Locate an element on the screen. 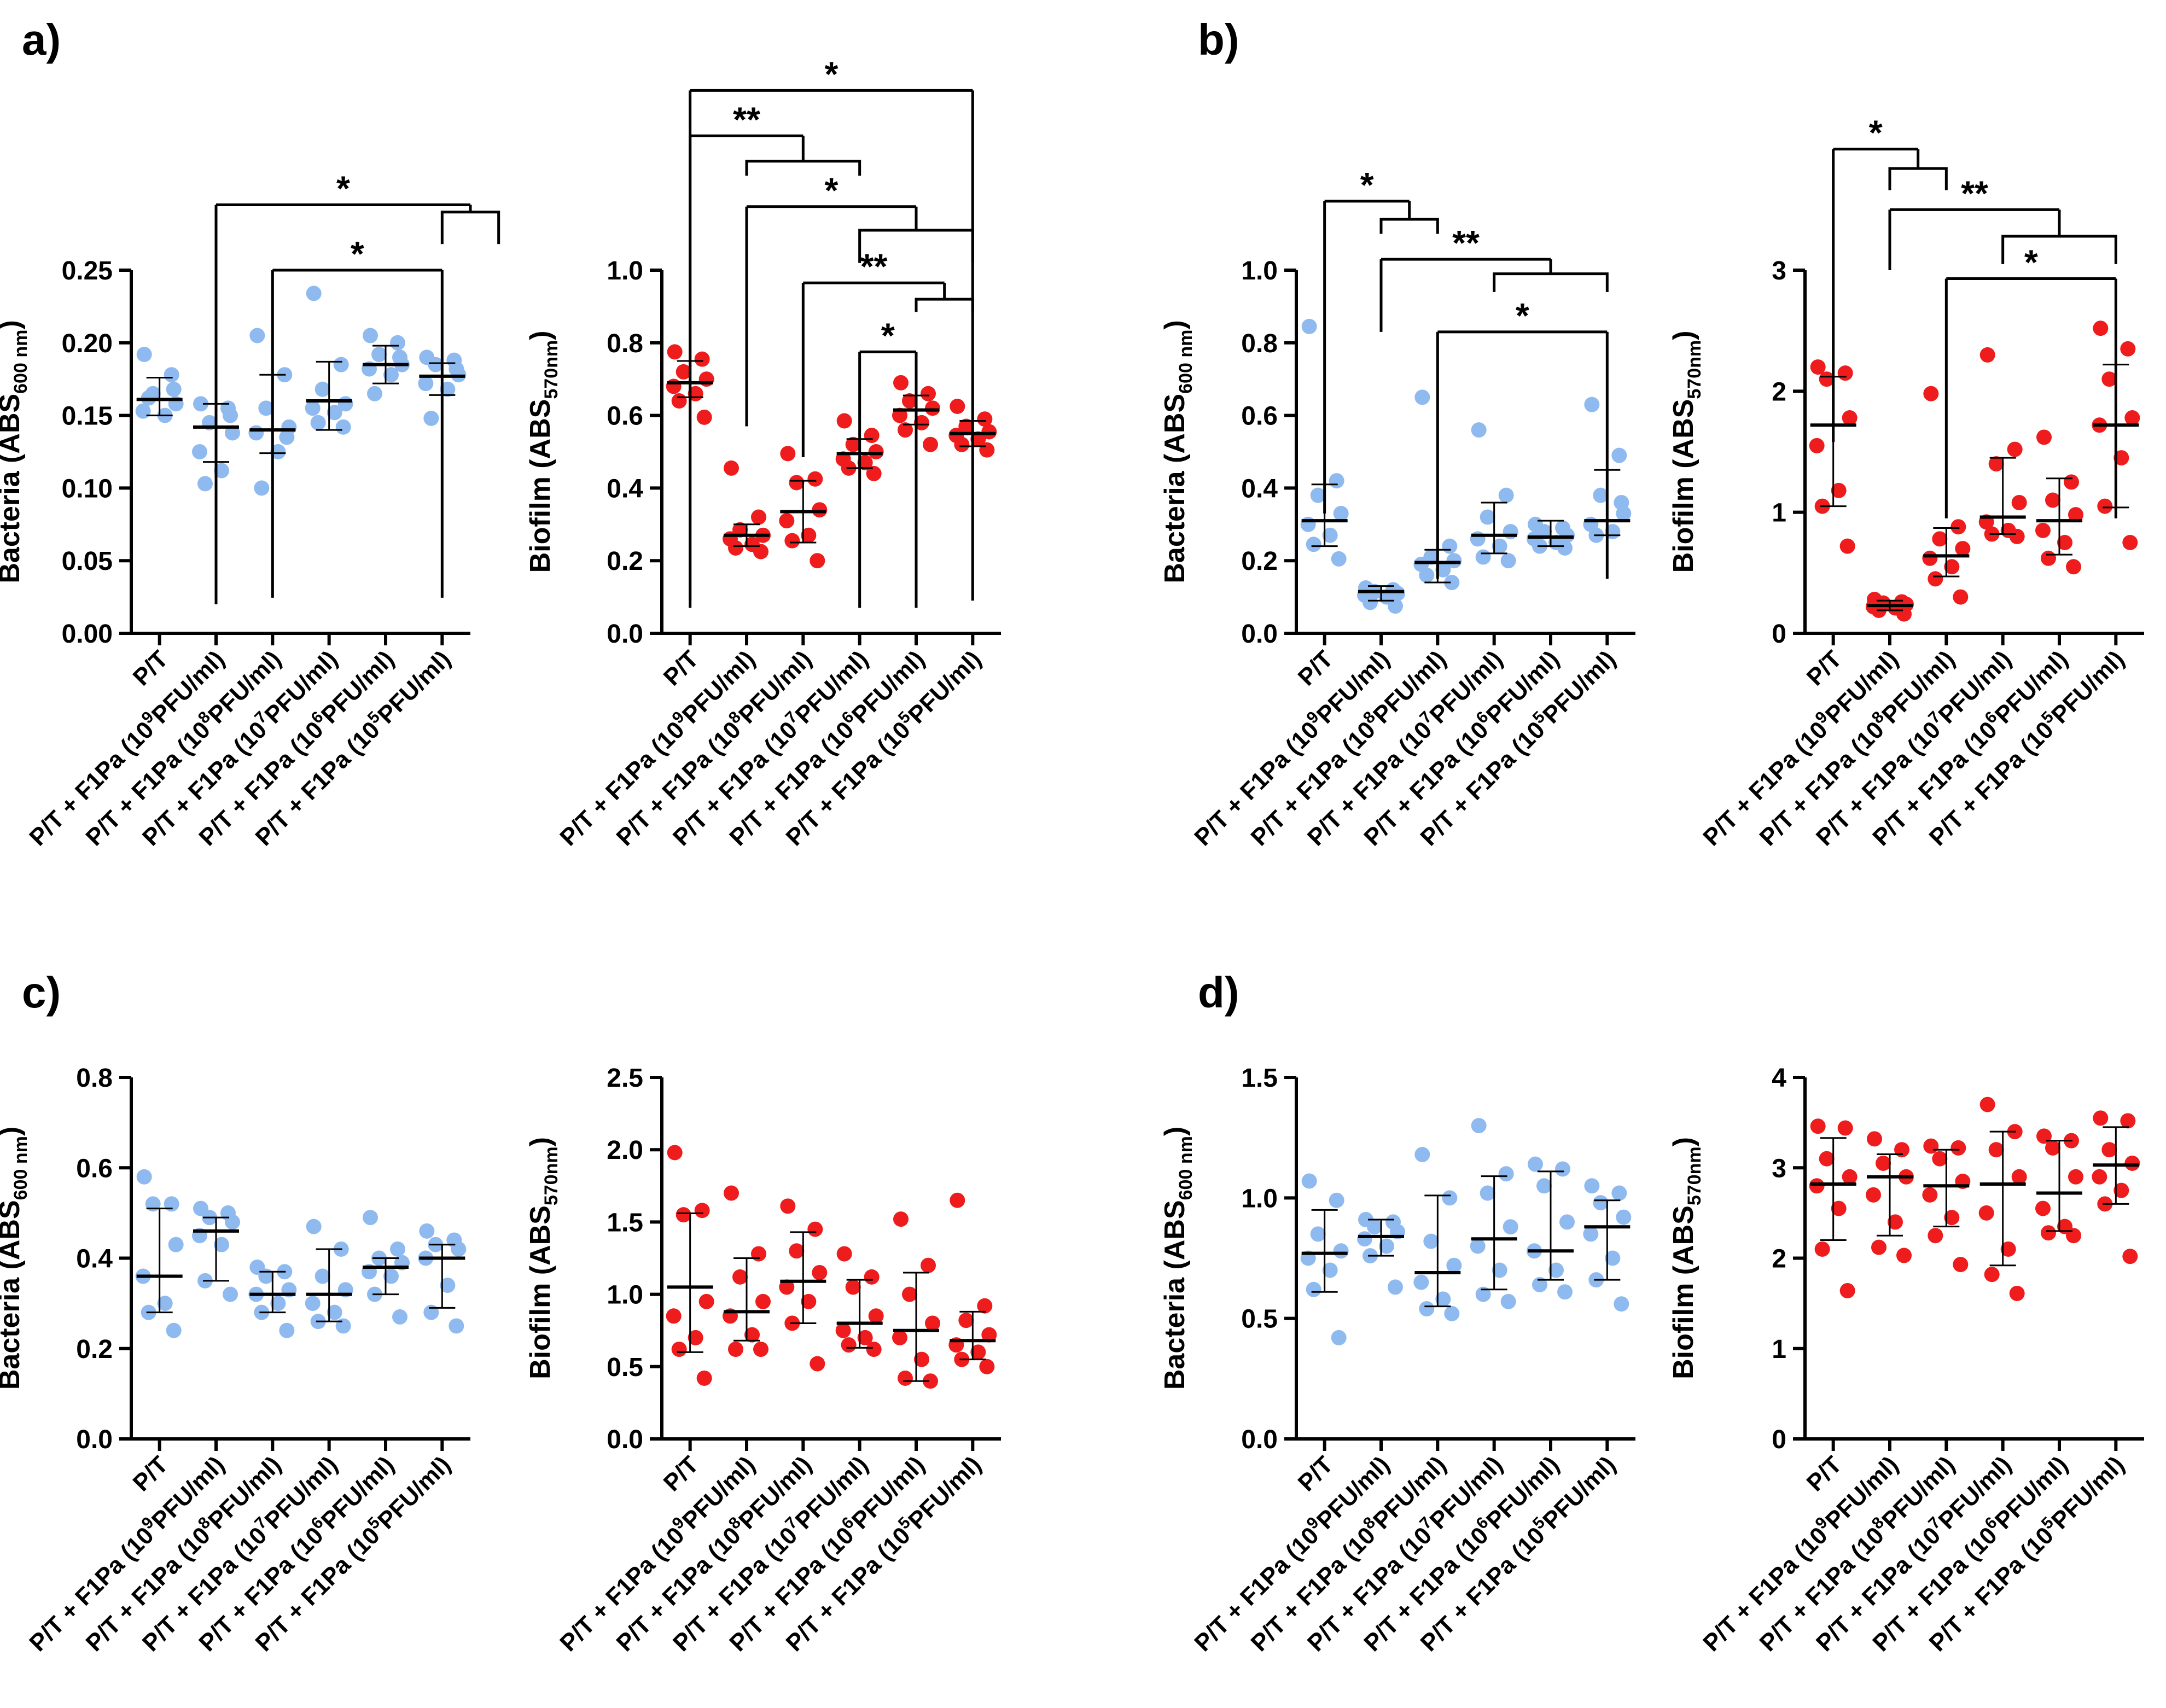 This screenshot has height=1708, width=2166. y-axis-title-subscript: 600 nm is located at coordinates (20, 362).